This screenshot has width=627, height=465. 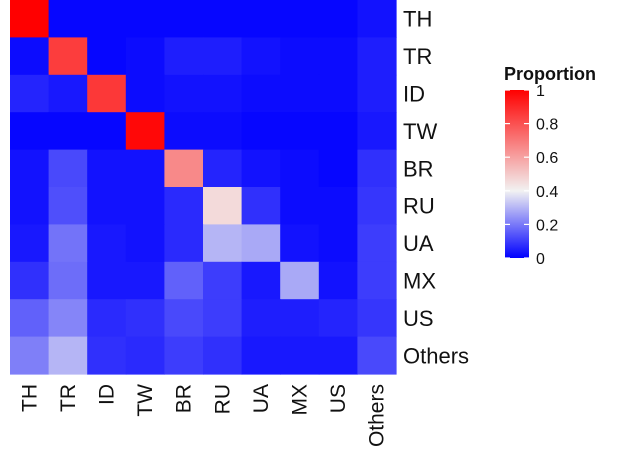 I want to click on x-tick-label: TW, so click(x=145, y=400).